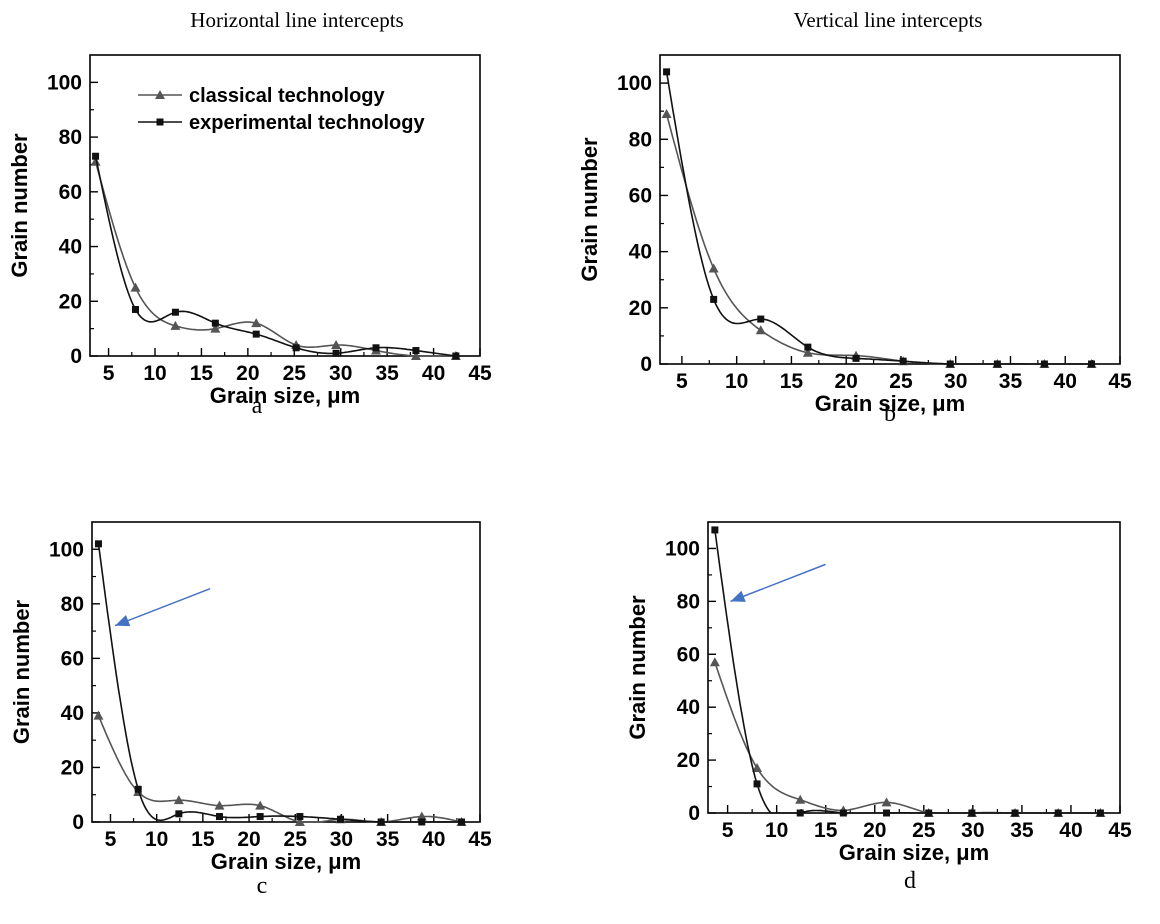 The image size is (1160, 924). What do you see at coordinates (257, 406) in the screenshot?
I see `panel-label: a` at bounding box center [257, 406].